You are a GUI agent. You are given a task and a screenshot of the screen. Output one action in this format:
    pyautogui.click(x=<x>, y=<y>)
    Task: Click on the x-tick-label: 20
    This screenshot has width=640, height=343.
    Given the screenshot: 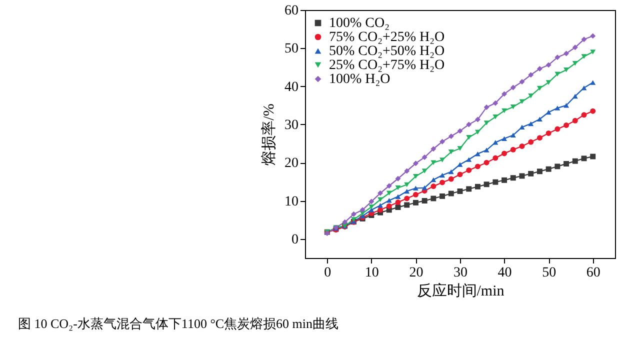 What is the action you would take?
    pyautogui.click(x=416, y=273)
    